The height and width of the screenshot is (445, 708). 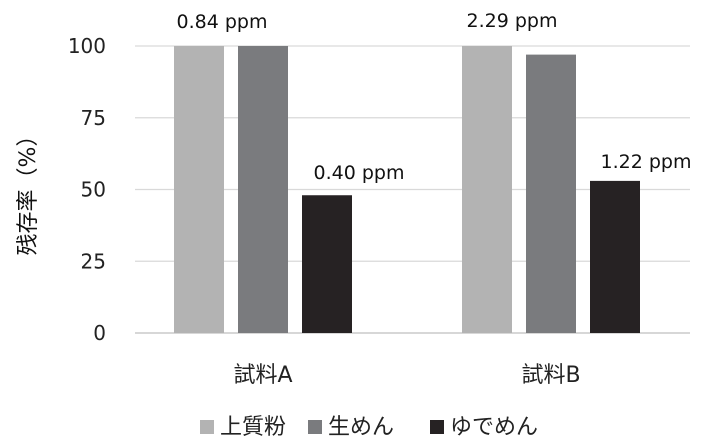 I want to click on y-tick-label: 75, so click(x=93, y=118).